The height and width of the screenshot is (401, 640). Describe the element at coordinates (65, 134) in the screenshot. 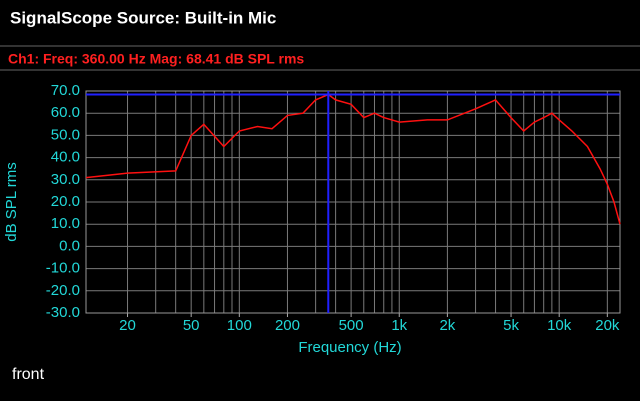

I see `y-tick-label: 50.0` at that location.